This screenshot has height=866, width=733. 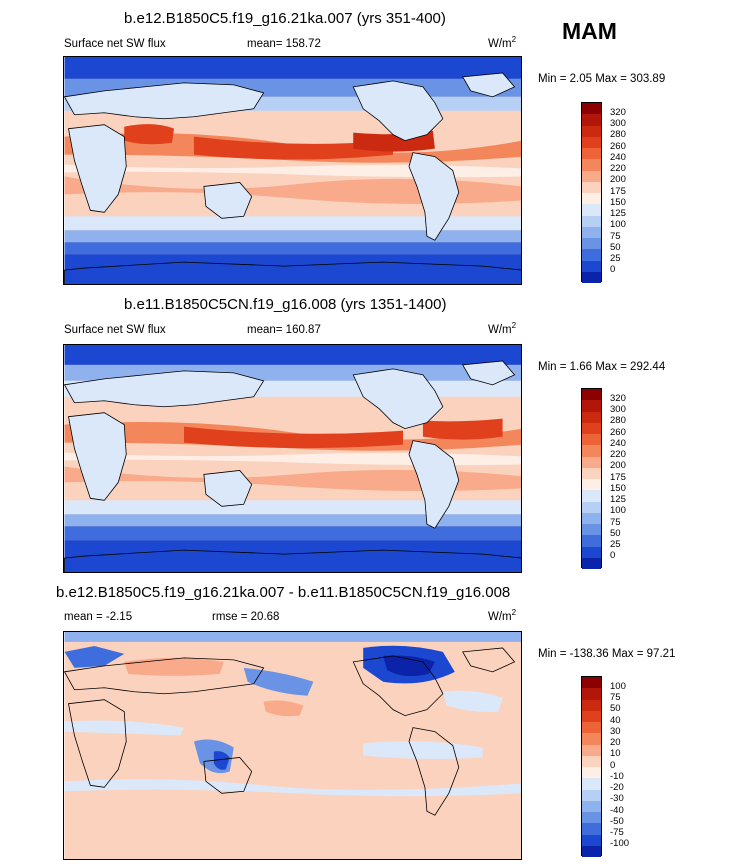 I want to click on panel3-tick-2: 75, so click(x=615, y=697).